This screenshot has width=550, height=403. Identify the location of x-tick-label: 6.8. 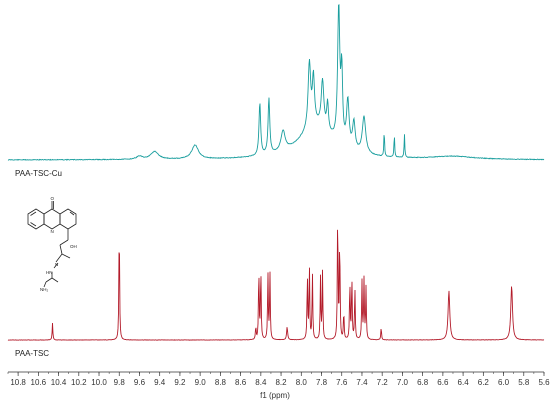
(423, 382).